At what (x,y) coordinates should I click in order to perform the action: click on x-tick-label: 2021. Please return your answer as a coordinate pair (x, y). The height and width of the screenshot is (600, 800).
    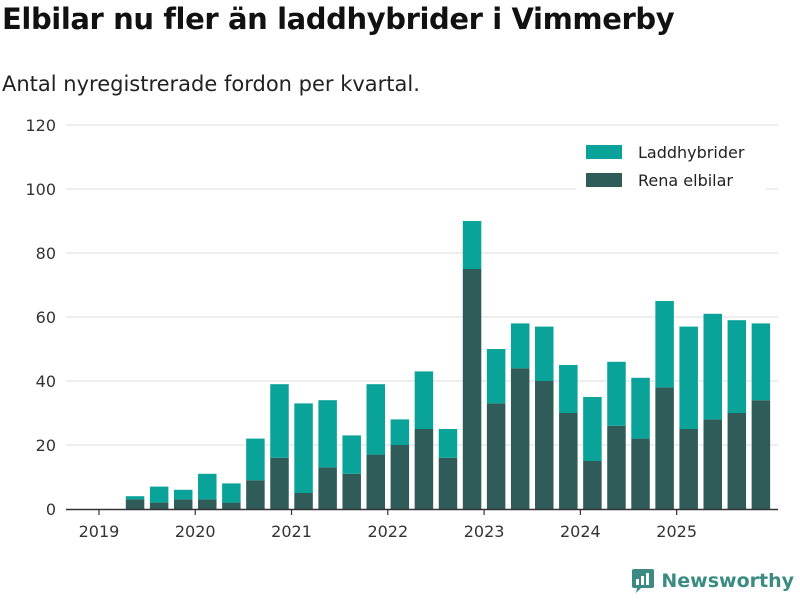
    Looking at the image, I should click on (291, 531).